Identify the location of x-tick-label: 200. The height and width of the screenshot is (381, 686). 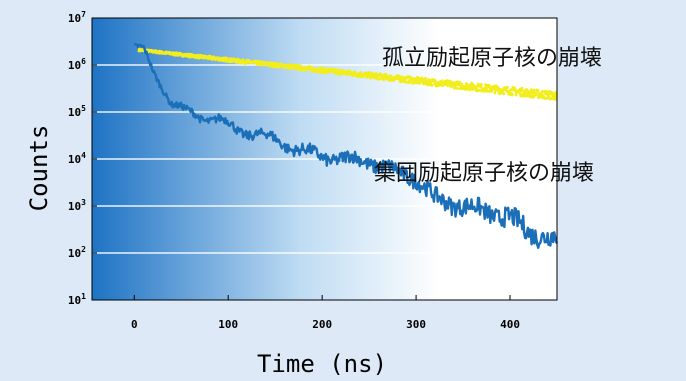
(322, 324).